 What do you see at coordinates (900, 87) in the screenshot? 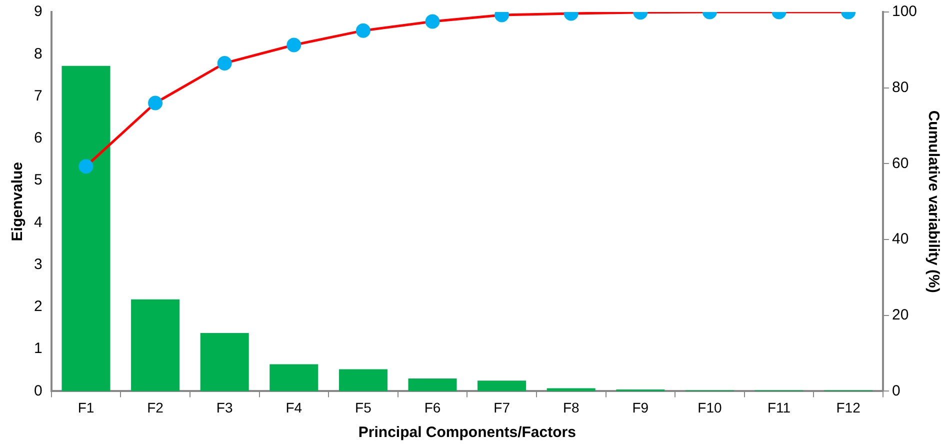
I see `y2-tick-label: 80` at bounding box center [900, 87].